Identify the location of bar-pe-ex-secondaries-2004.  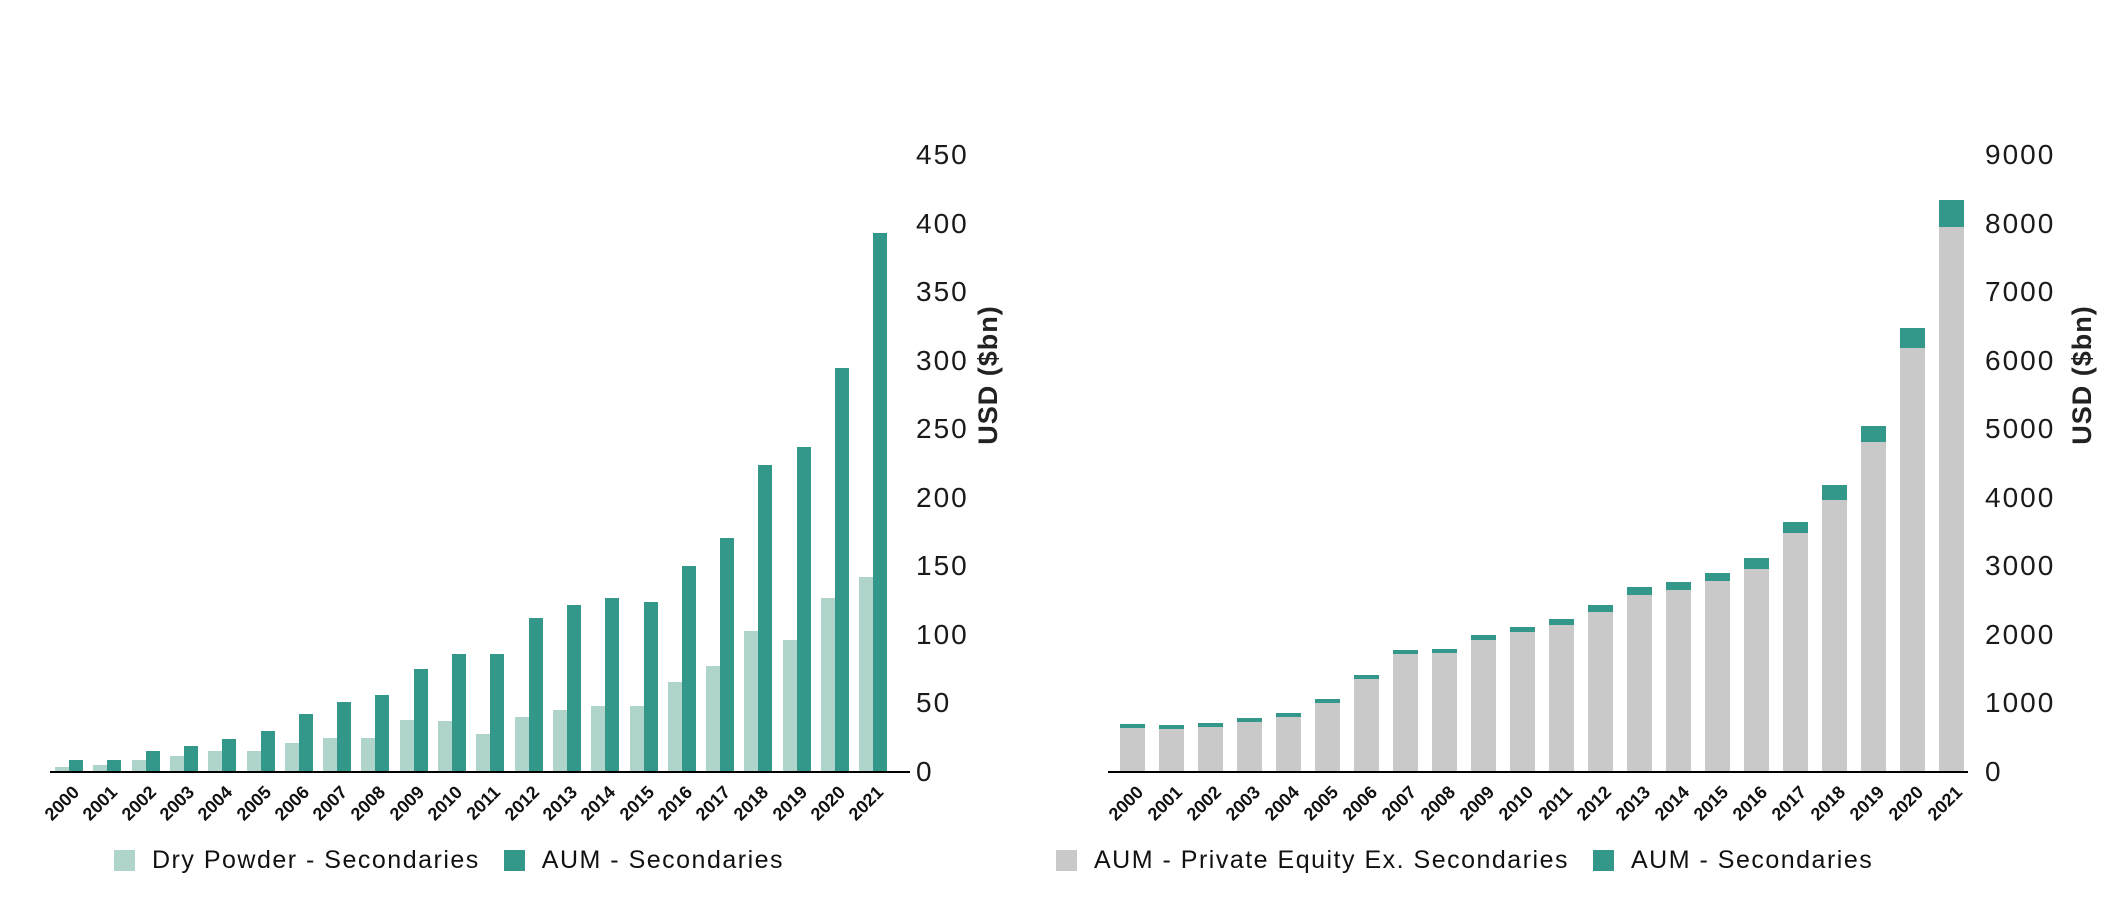
(1288, 744).